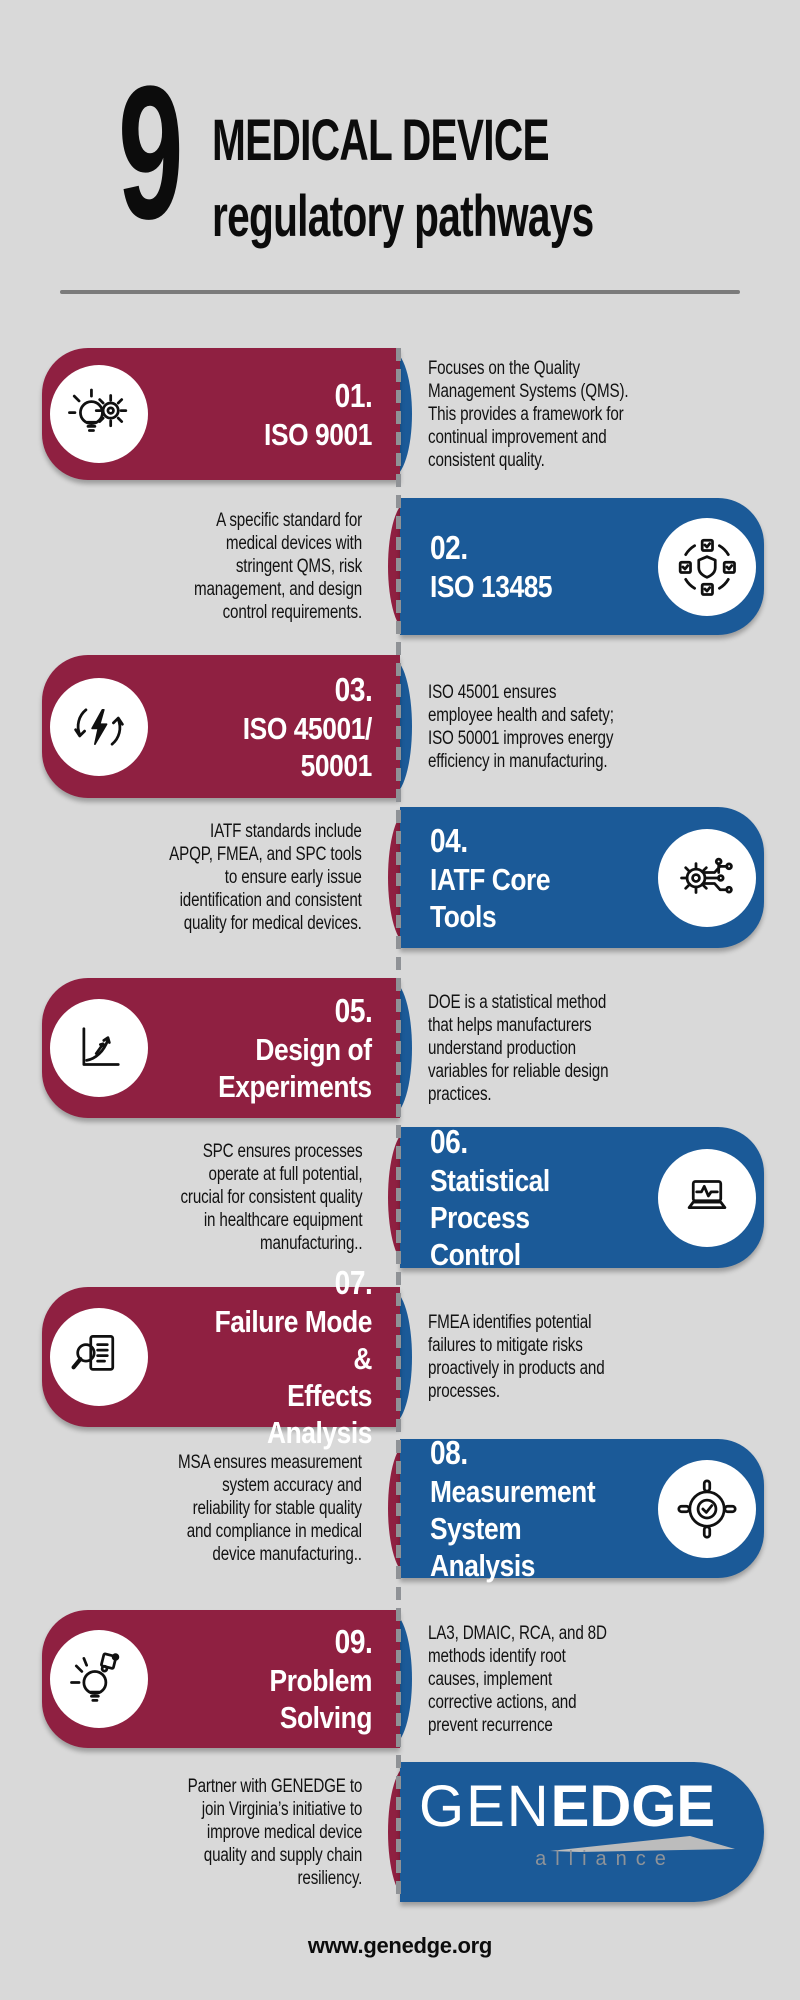  I want to click on pathway-number: 07., so click(353, 1282).